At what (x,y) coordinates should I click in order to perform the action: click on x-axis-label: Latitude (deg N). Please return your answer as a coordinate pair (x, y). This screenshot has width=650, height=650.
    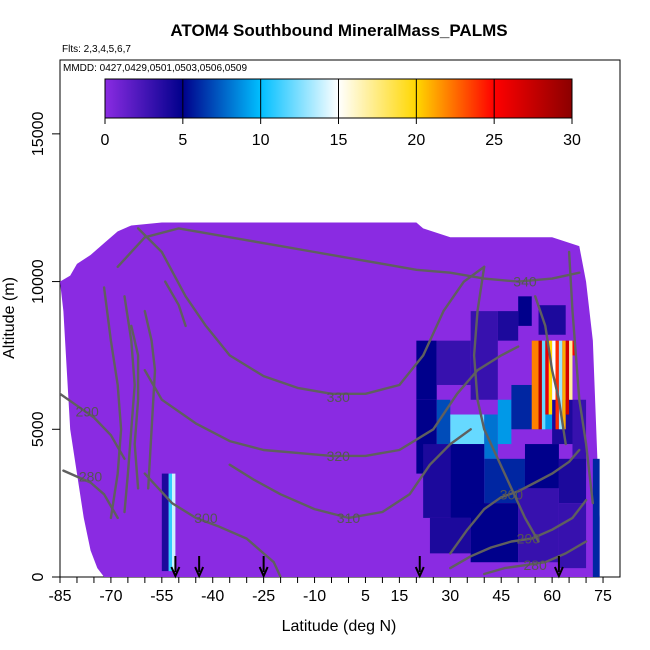
    Looking at the image, I should click on (339, 626).